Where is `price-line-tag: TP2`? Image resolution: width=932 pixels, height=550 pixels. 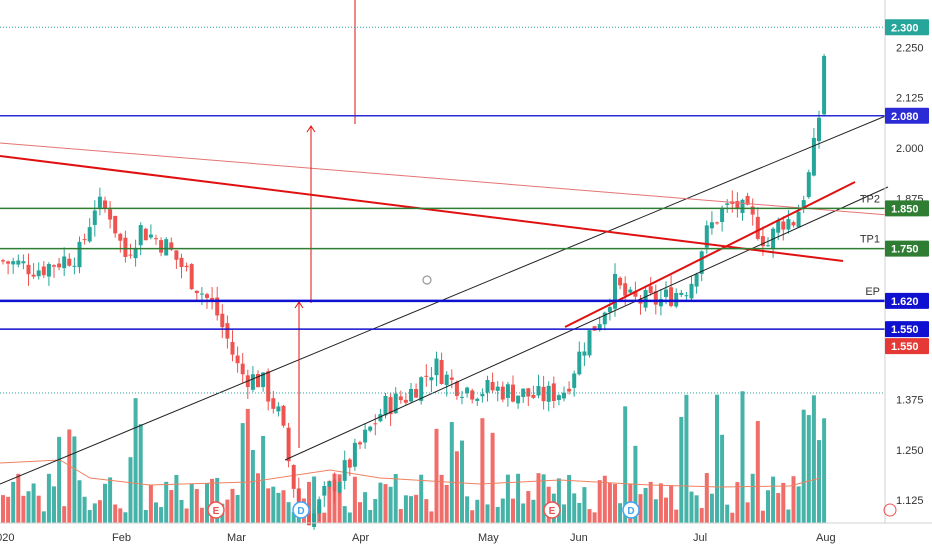 price-line-tag: TP2 is located at coordinates (870, 199).